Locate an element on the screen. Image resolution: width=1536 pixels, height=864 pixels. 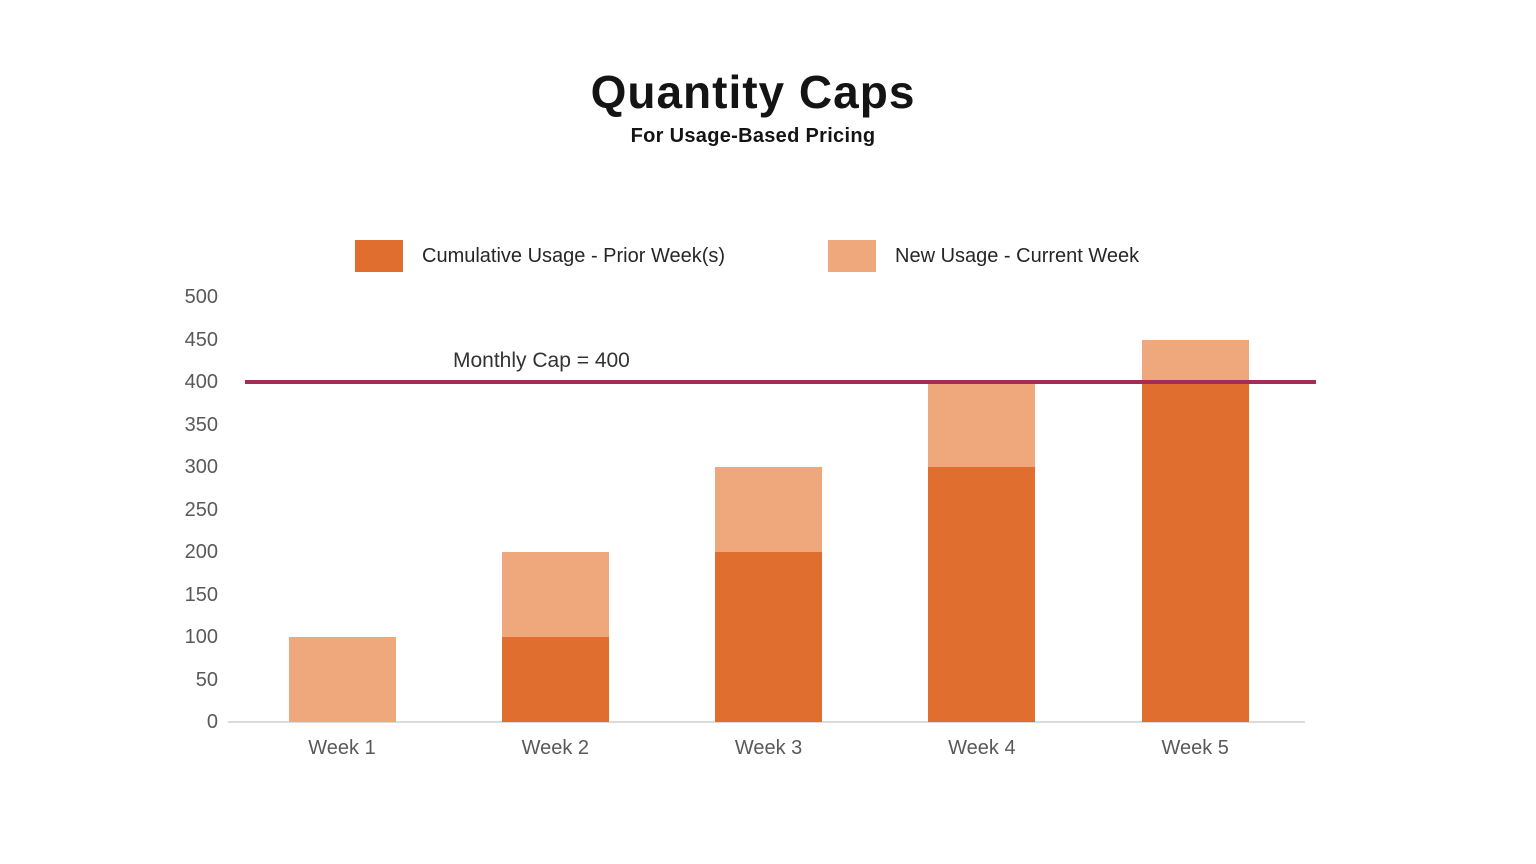
chart-subtitle: For Usage-Based Pricing is located at coordinates (753, 136).